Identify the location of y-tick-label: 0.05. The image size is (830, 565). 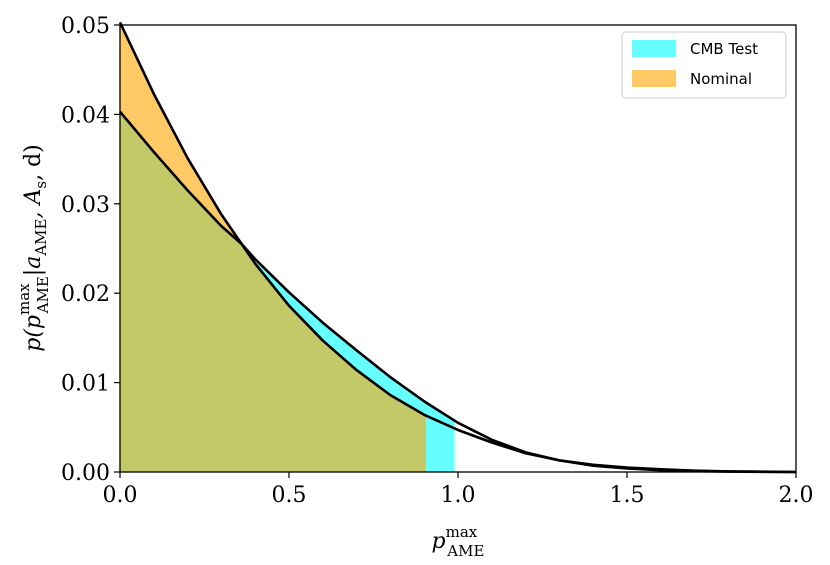
(85, 26).